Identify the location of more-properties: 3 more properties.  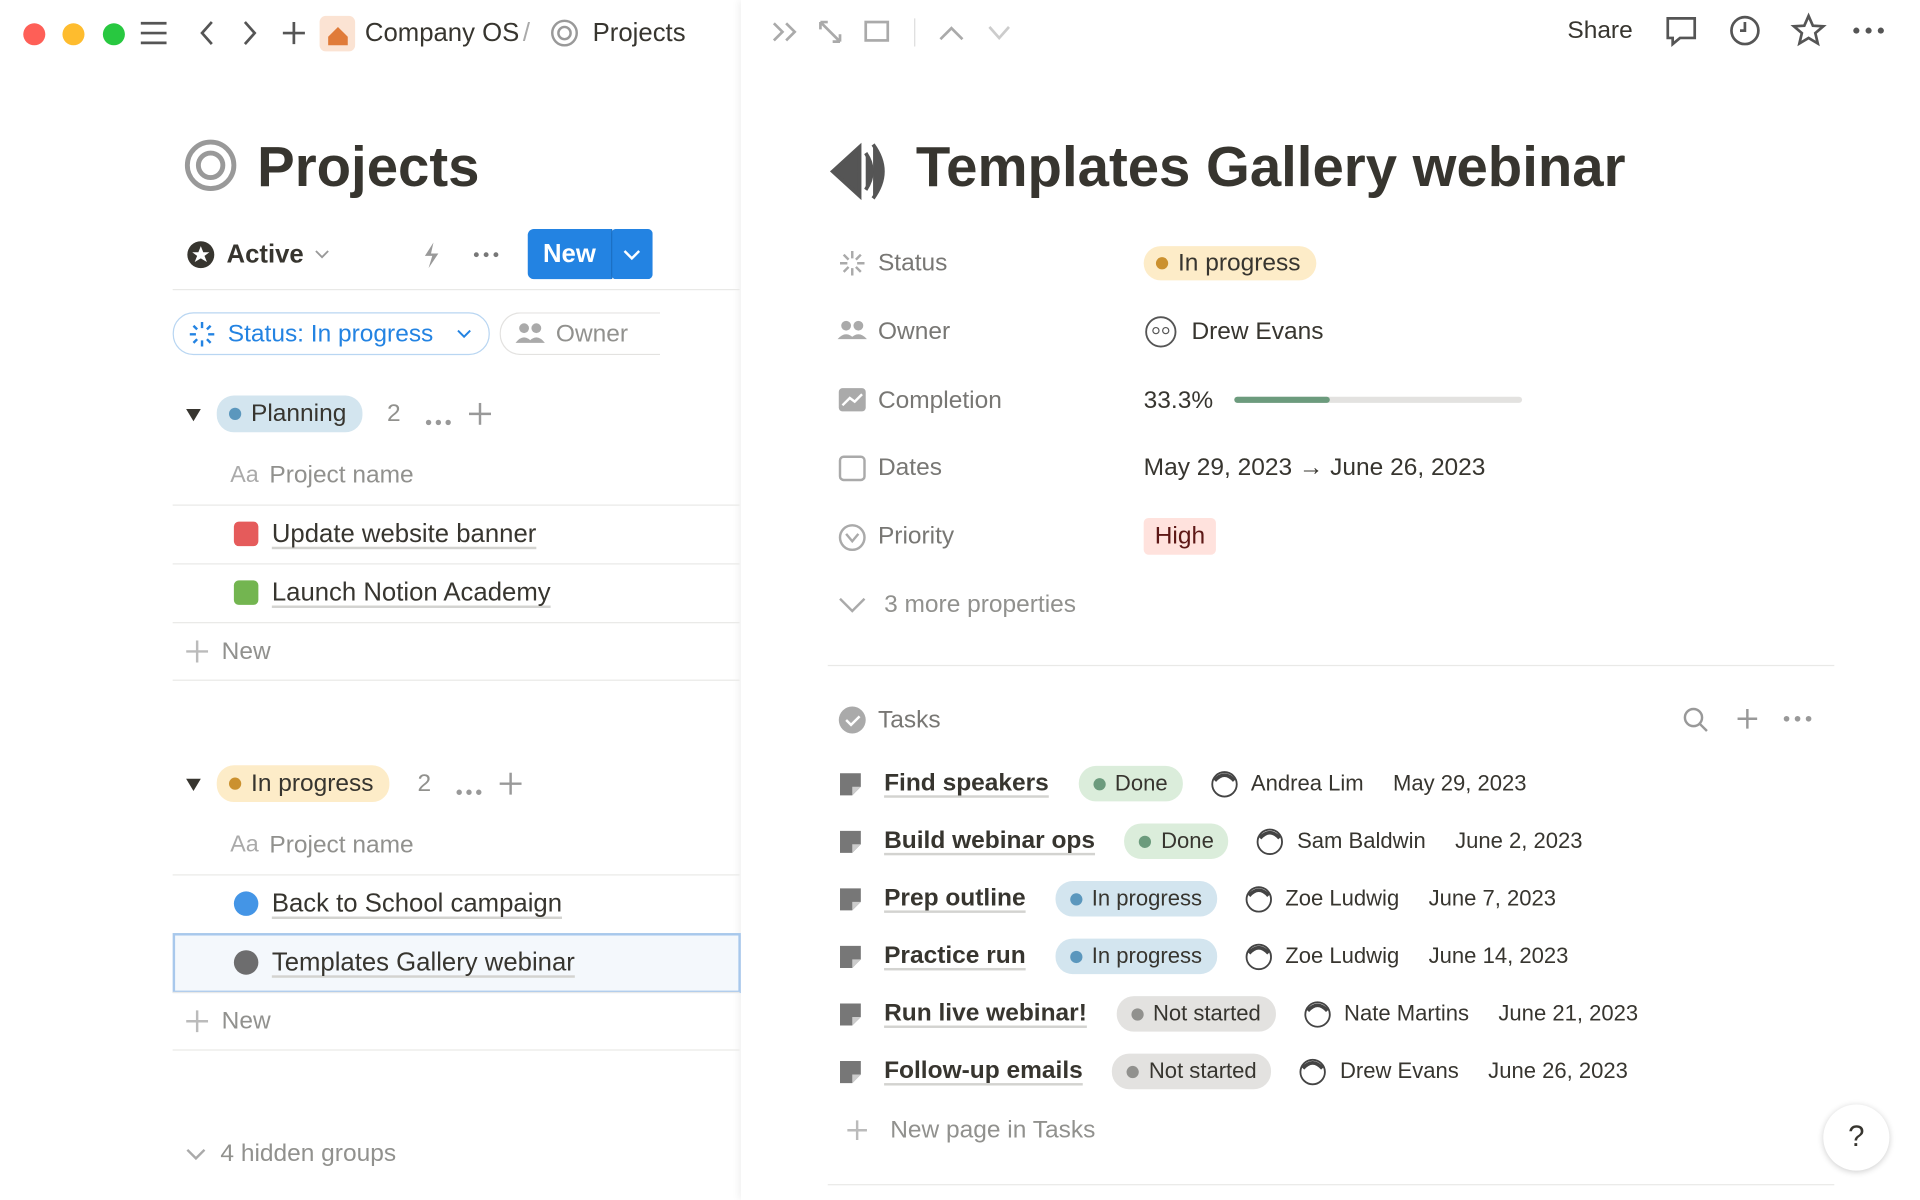
(980, 605).